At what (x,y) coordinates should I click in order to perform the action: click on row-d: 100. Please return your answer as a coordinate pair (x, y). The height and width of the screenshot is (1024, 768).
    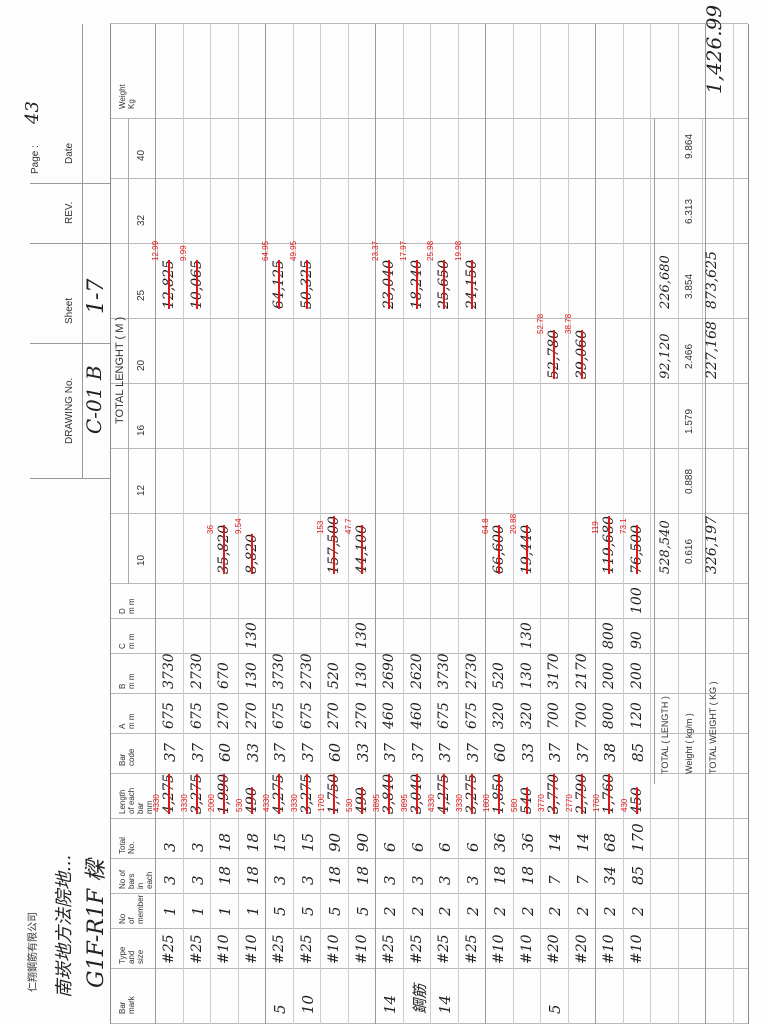
    Looking at the image, I should click on (636, 600).